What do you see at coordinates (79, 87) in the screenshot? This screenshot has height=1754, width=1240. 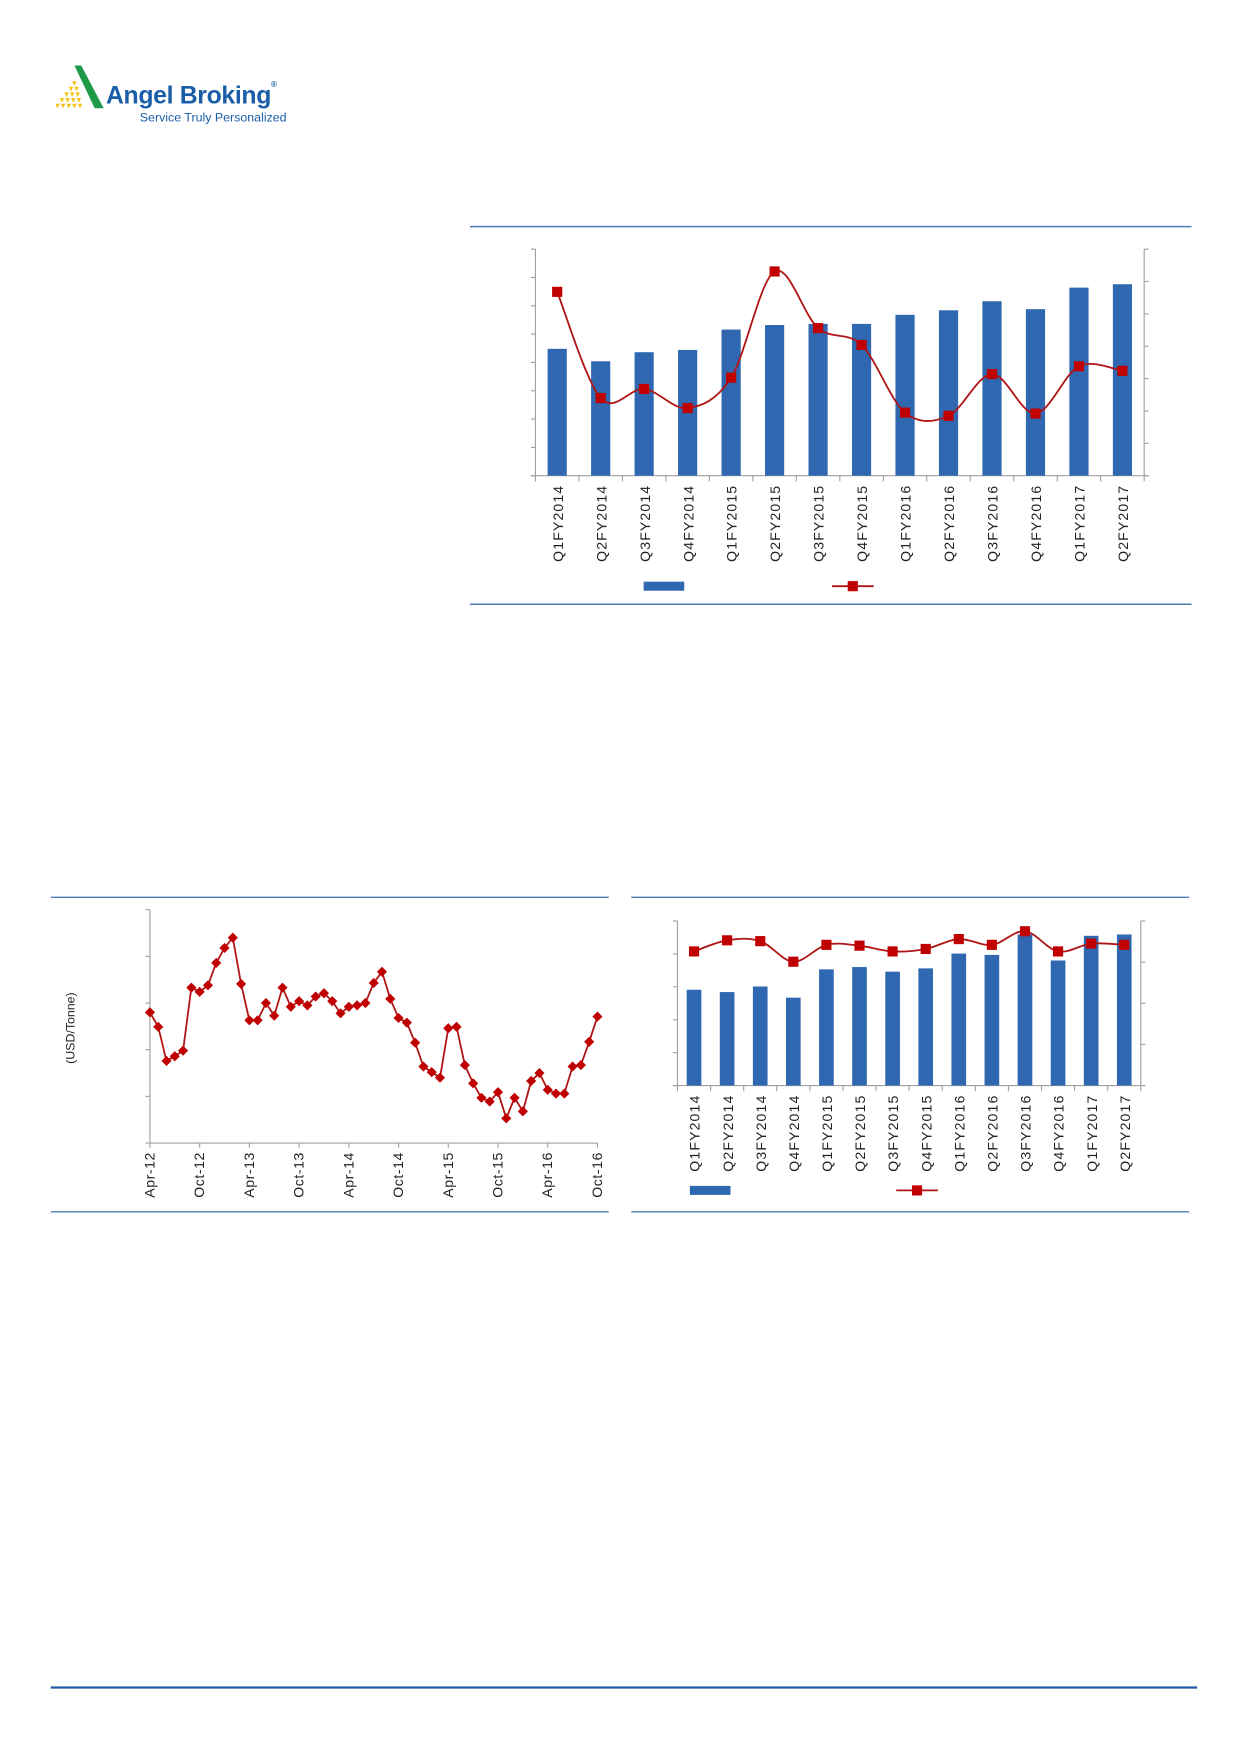 I see `logo-mark-icon` at bounding box center [79, 87].